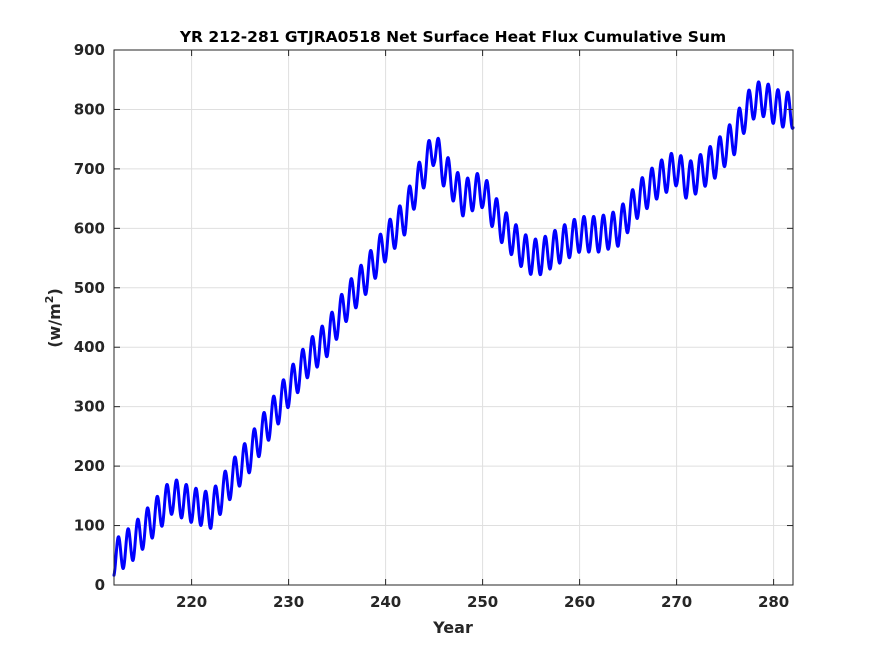  Describe the element at coordinates (89, 526) in the screenshot. I see `y-tick-label: 100` at that location.